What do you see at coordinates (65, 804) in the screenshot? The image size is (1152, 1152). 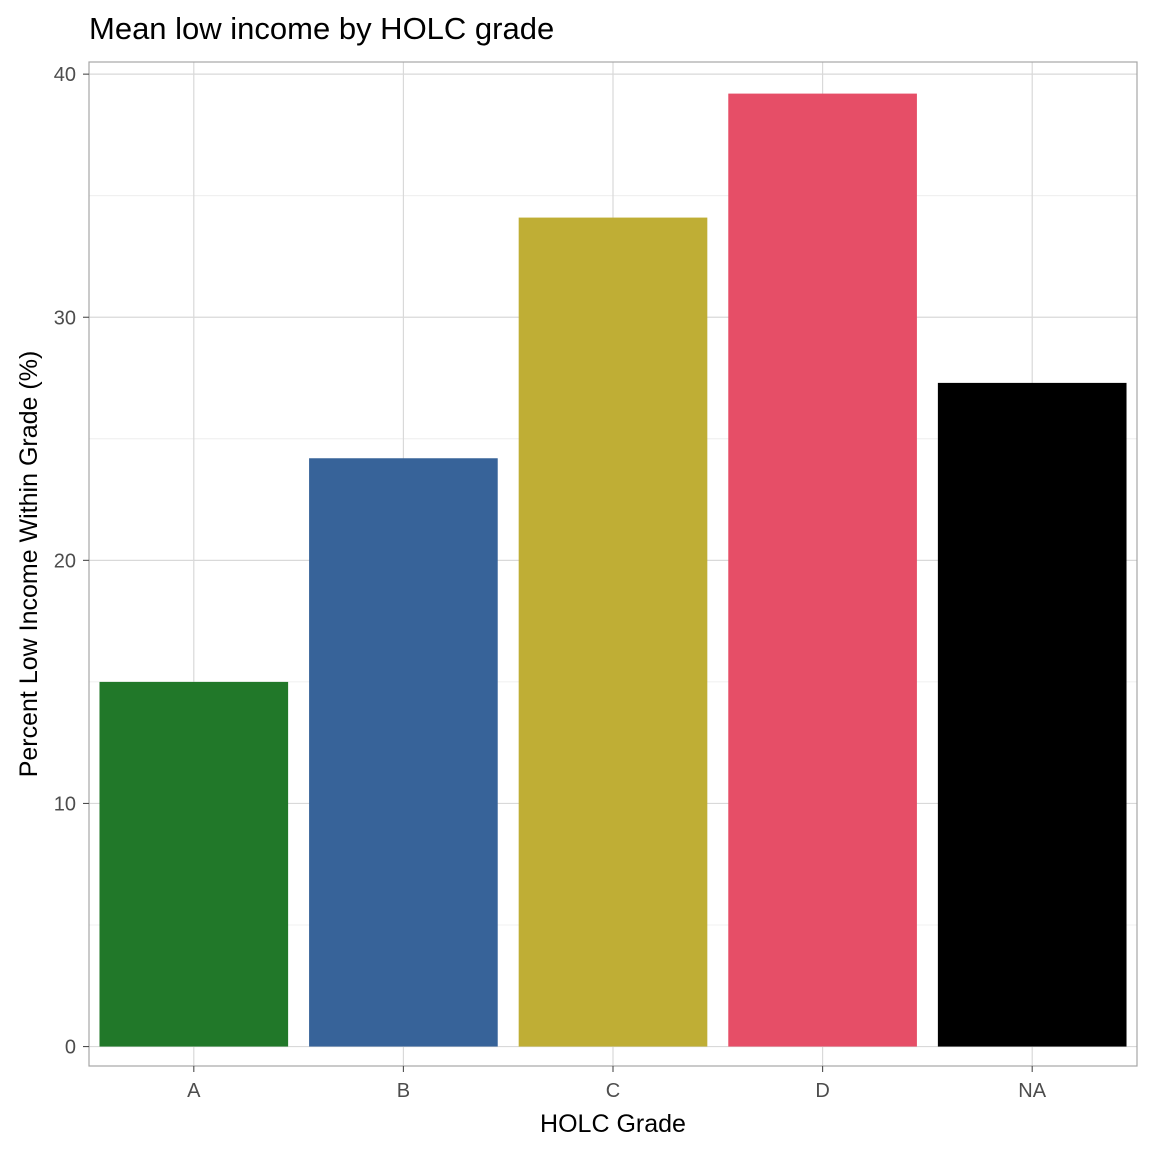 I see `y-tick-label: 10` at bounding box center [65, 804].